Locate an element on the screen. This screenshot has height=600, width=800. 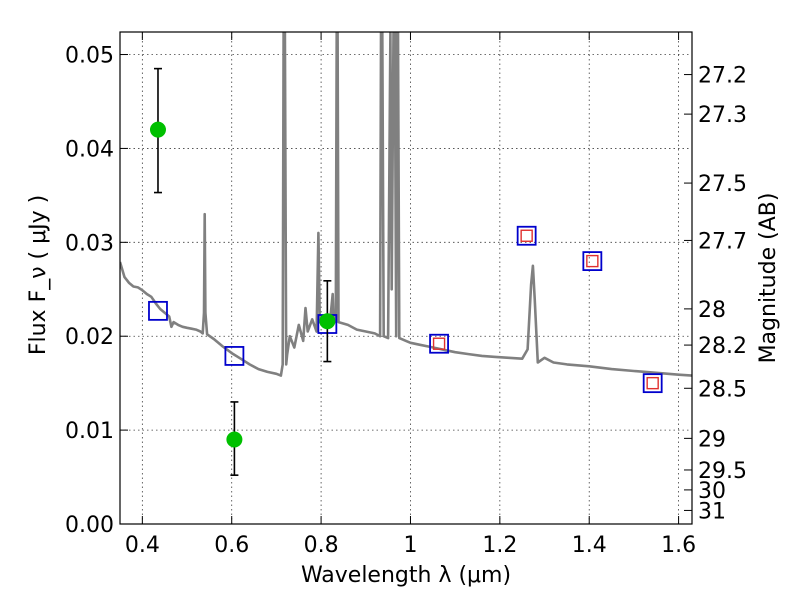
magnitude-axis-label: Magnitude (AB) is located at coordinates (768, 278).